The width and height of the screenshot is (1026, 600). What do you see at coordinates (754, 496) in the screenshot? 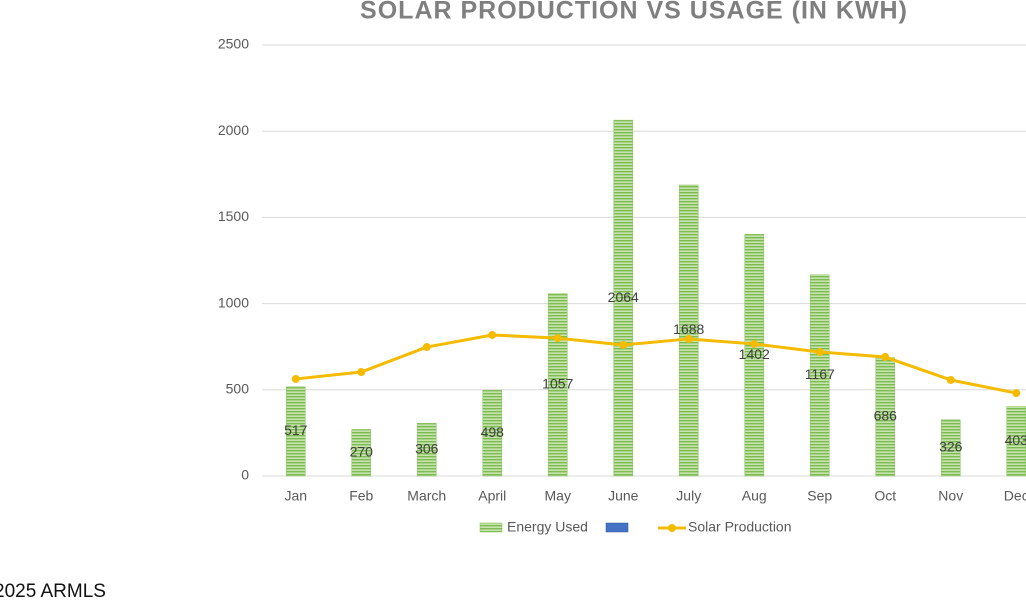
I see `x-tick-label: Aug` at bounding box center [754, 496].